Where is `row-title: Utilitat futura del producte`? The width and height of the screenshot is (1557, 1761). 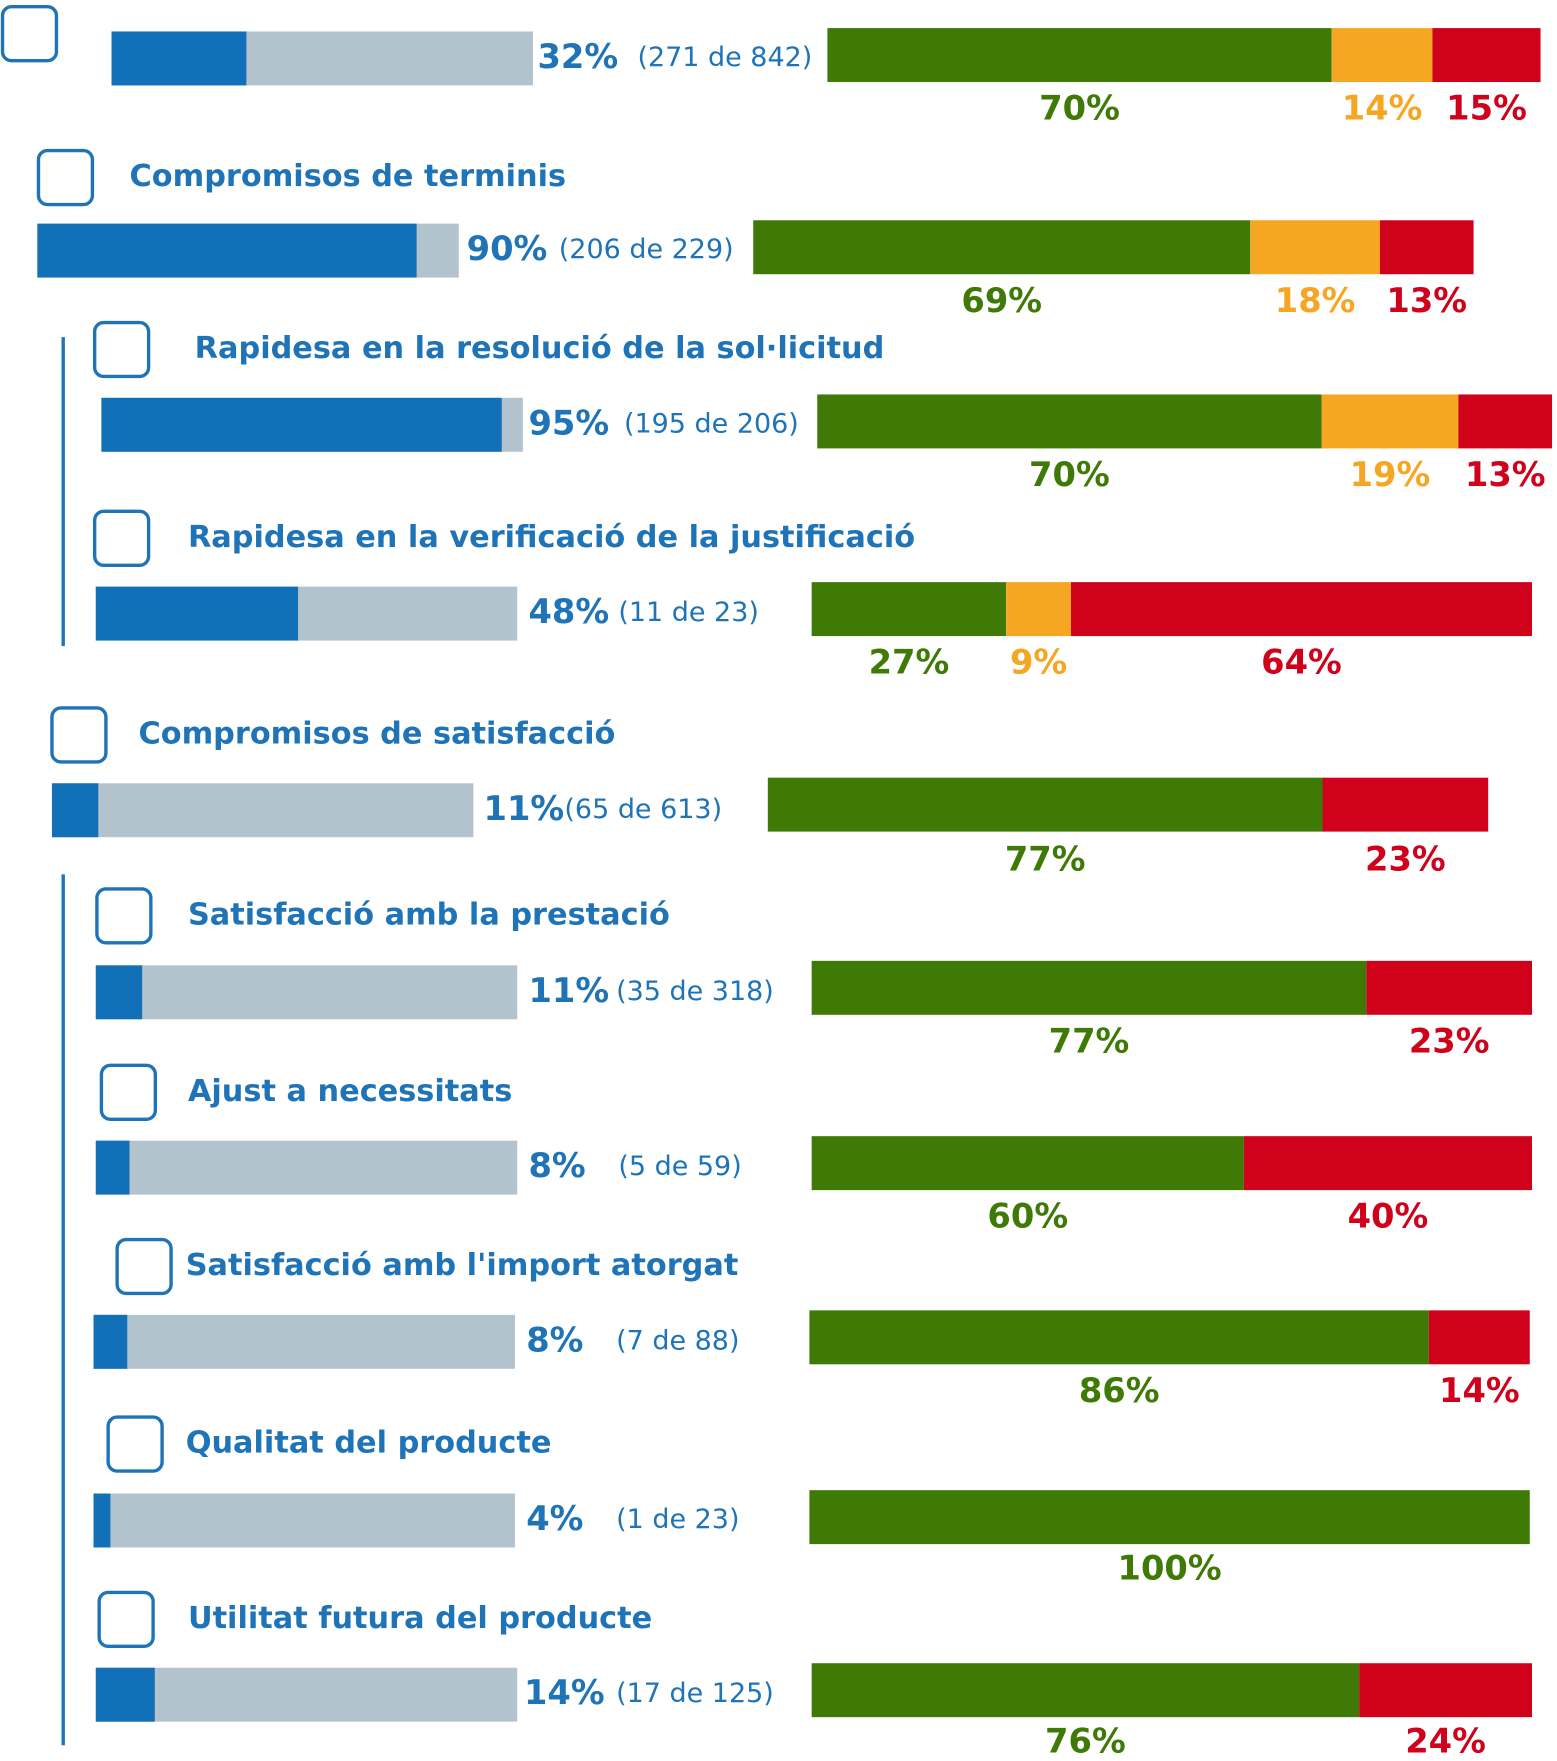 row-title: Utilitat futura del producte is located at coordinates (420, 1618).